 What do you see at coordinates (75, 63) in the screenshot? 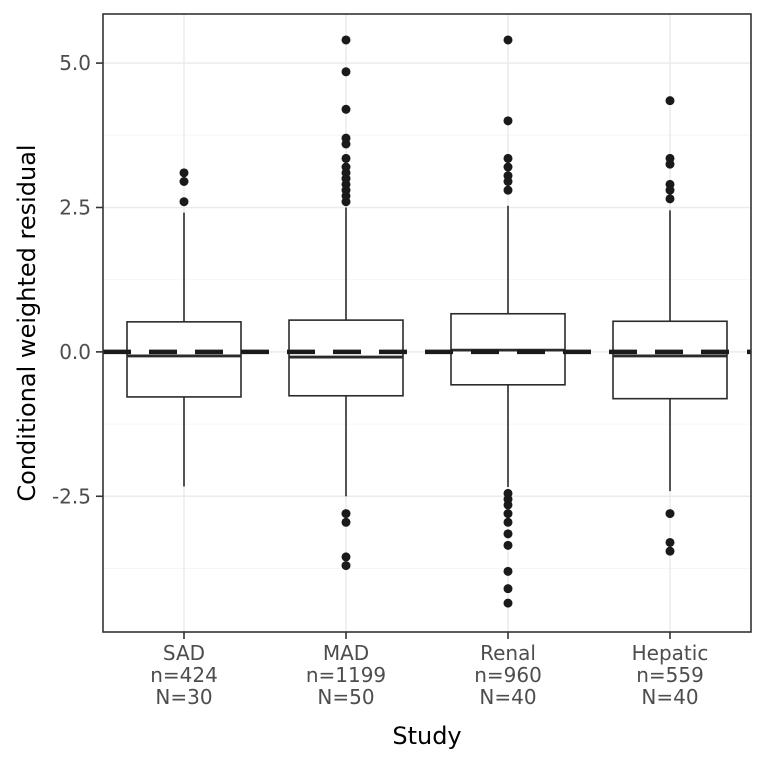
I see `y-tick-label: 5.0` at bounding box center [75, 63].